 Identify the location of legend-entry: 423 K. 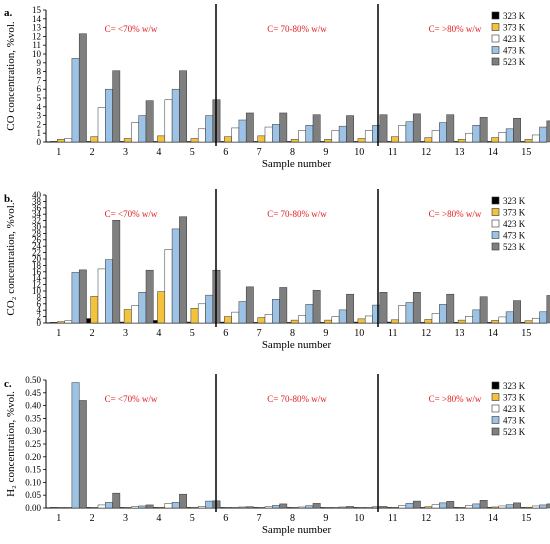
(514, 39).